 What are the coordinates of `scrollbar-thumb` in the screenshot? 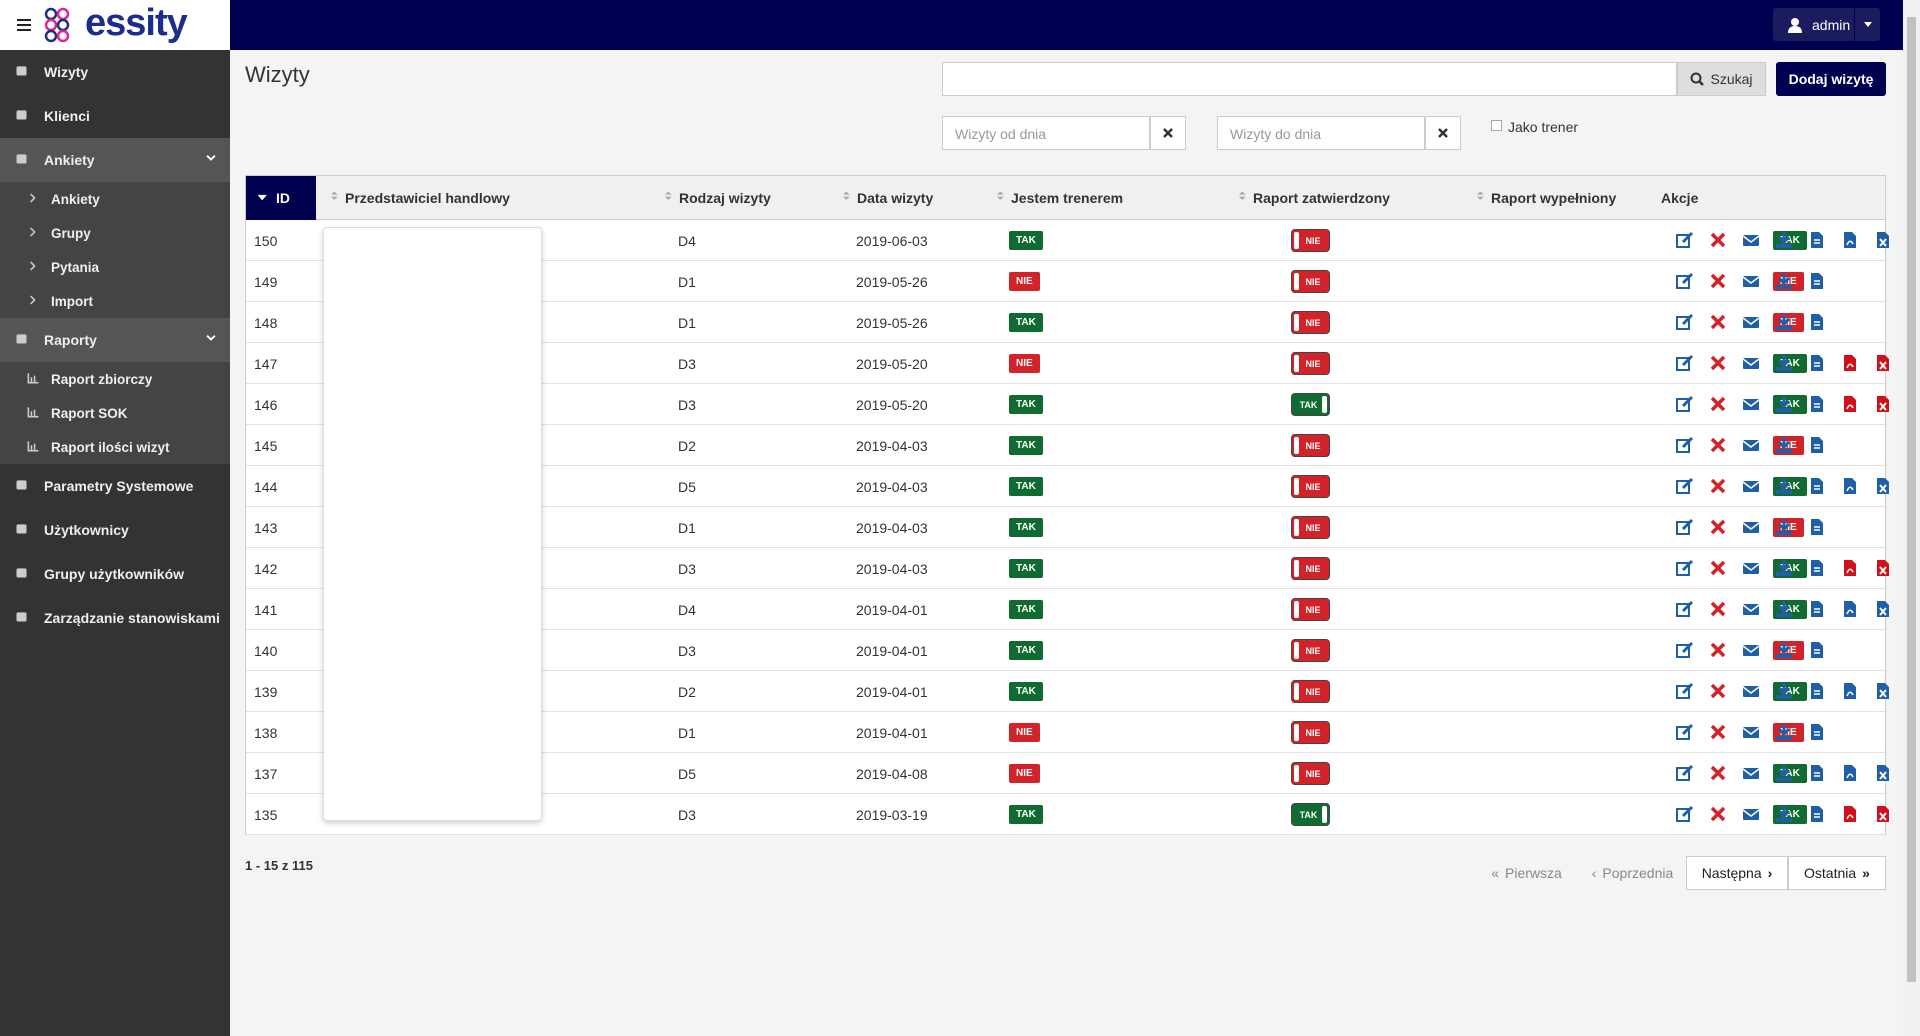 It's located at (1911, 499).